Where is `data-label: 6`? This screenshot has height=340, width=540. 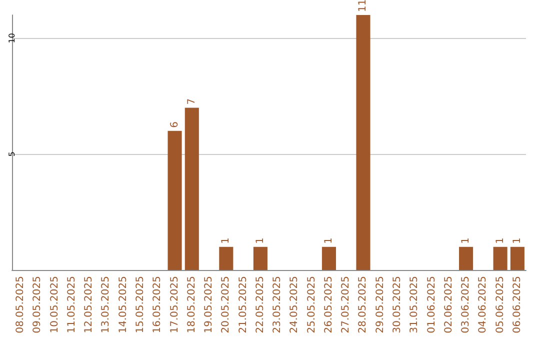
data-label: 6 is located at coordinates (174, 125).